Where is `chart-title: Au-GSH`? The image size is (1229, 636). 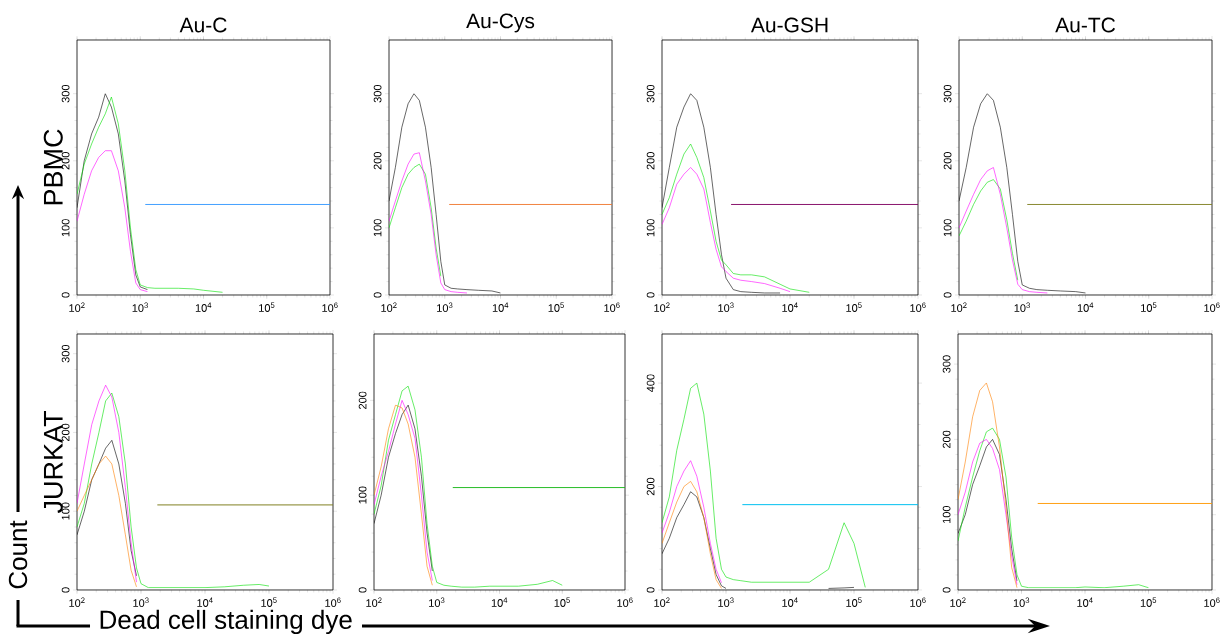
chart-title: Au-GSH is located at coordinates (789, 25).